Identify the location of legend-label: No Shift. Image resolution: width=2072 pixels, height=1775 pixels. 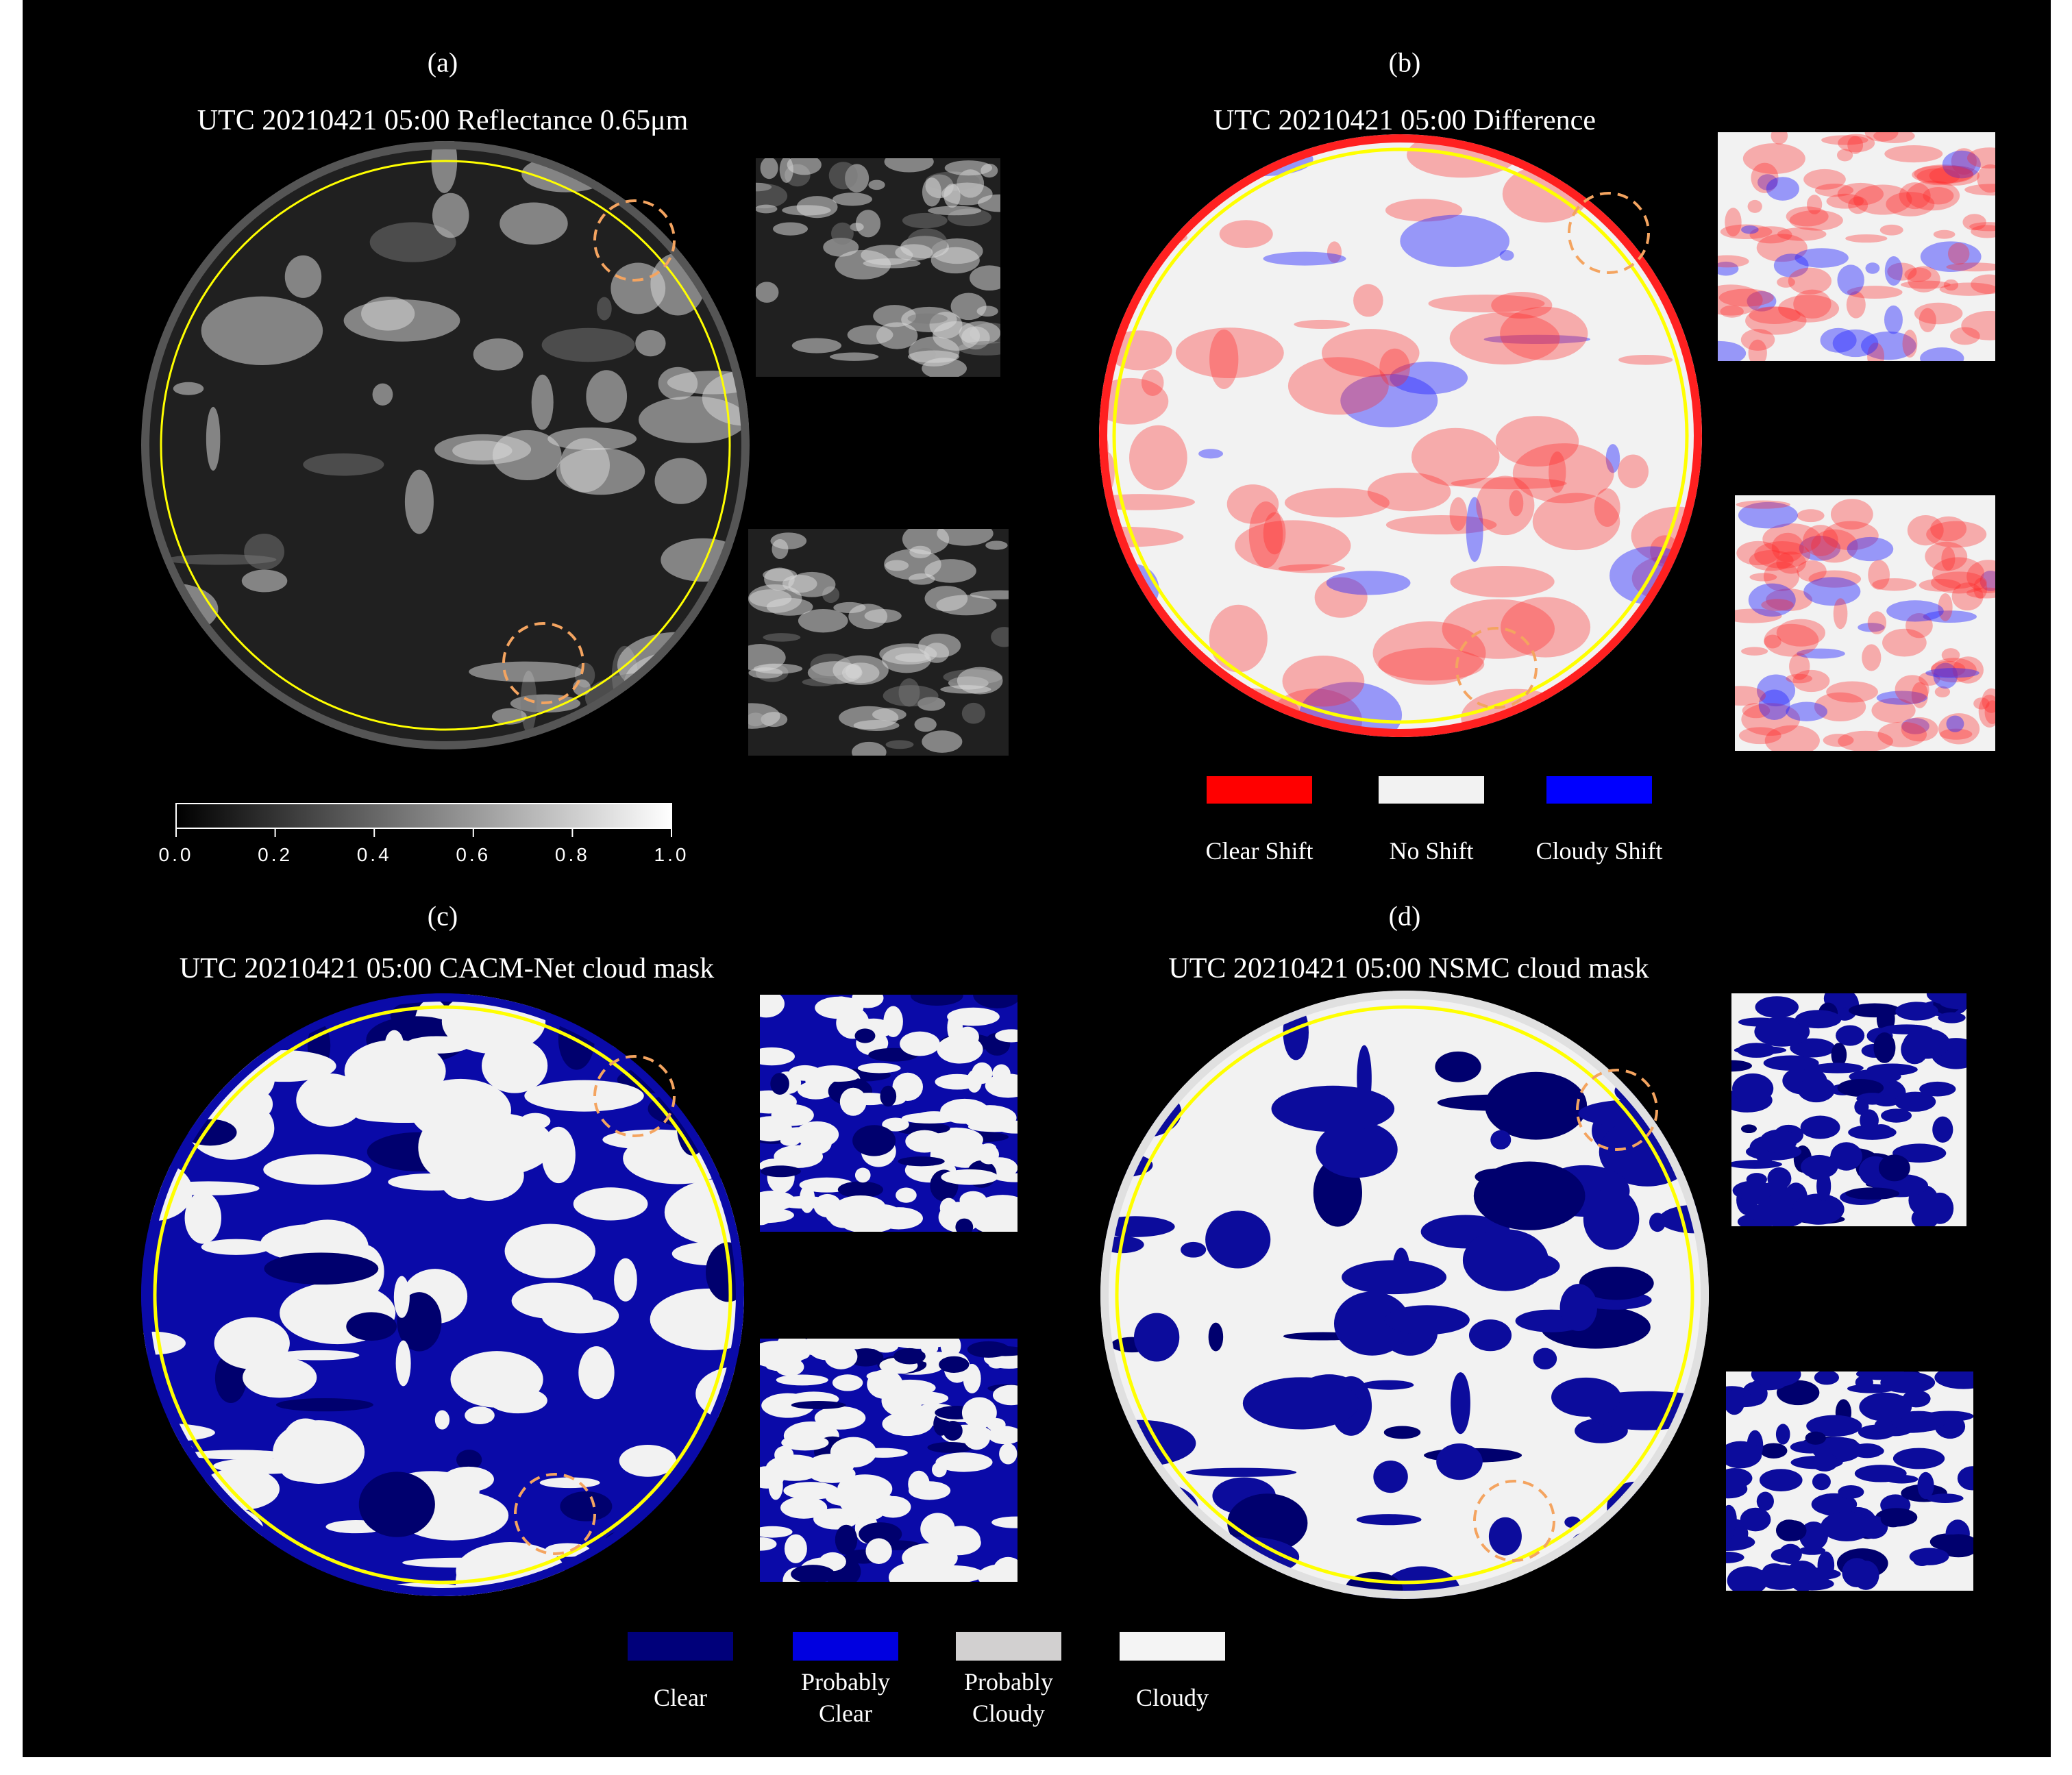
(1432, 851).